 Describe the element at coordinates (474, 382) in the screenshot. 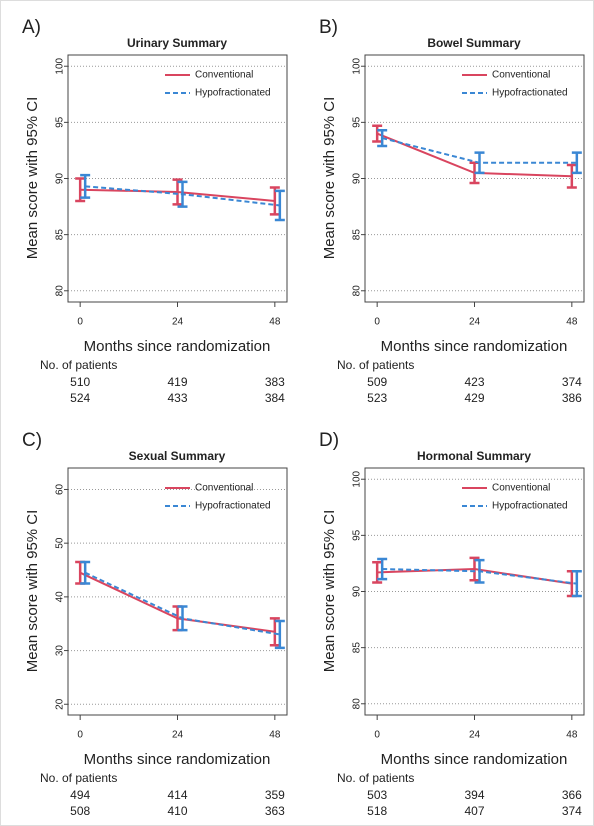

I see `patient-count: 423` at that location.